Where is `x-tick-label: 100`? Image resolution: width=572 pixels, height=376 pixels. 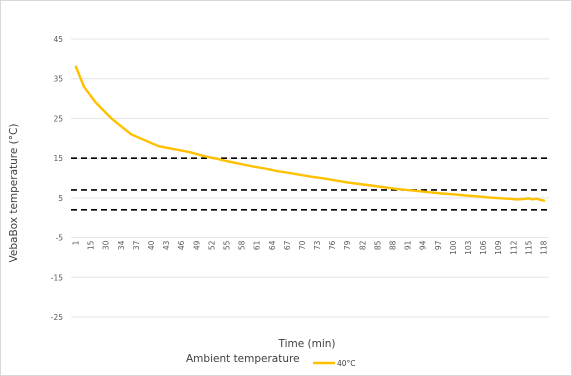
x-tick-label: 100 is located at coordinates (453, 247).